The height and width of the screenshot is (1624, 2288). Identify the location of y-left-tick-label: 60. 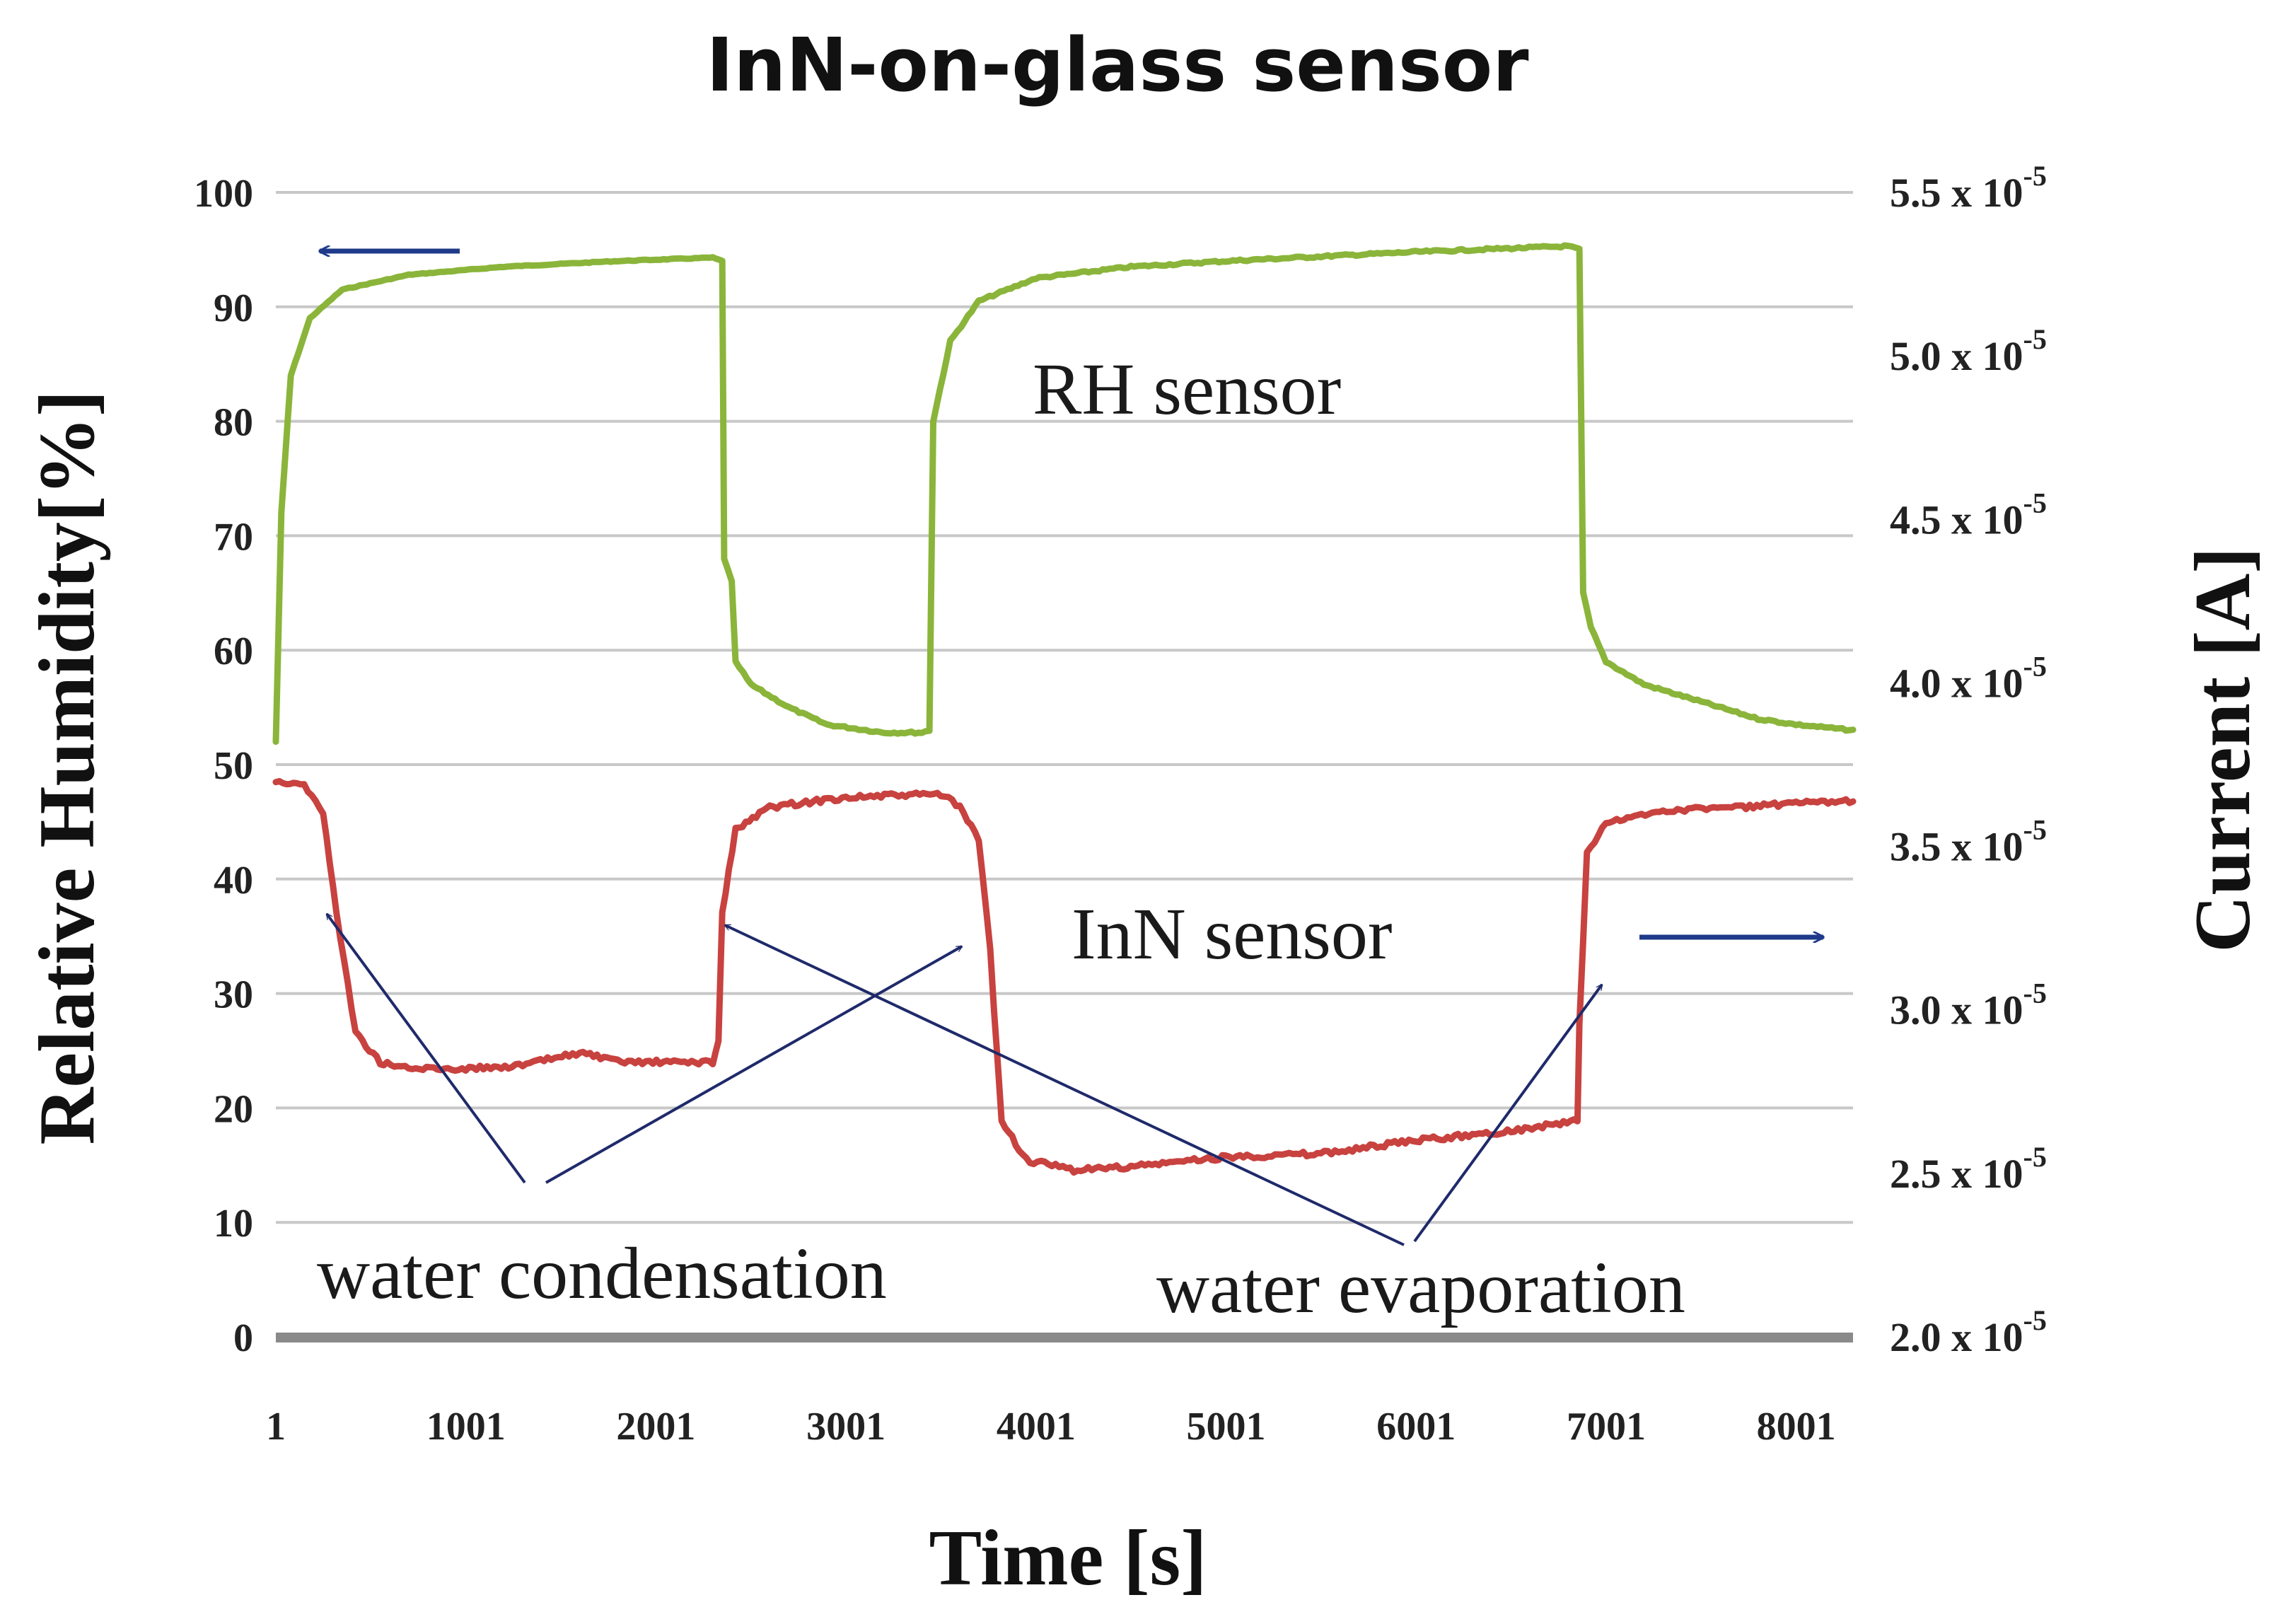
(234, 651).